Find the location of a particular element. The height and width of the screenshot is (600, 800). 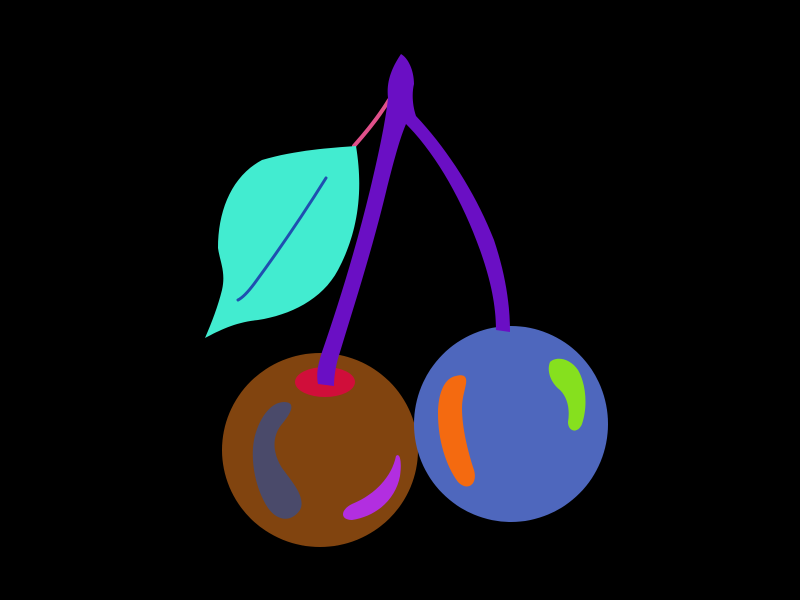

leaf-vein is located at coordinates (282, 239).